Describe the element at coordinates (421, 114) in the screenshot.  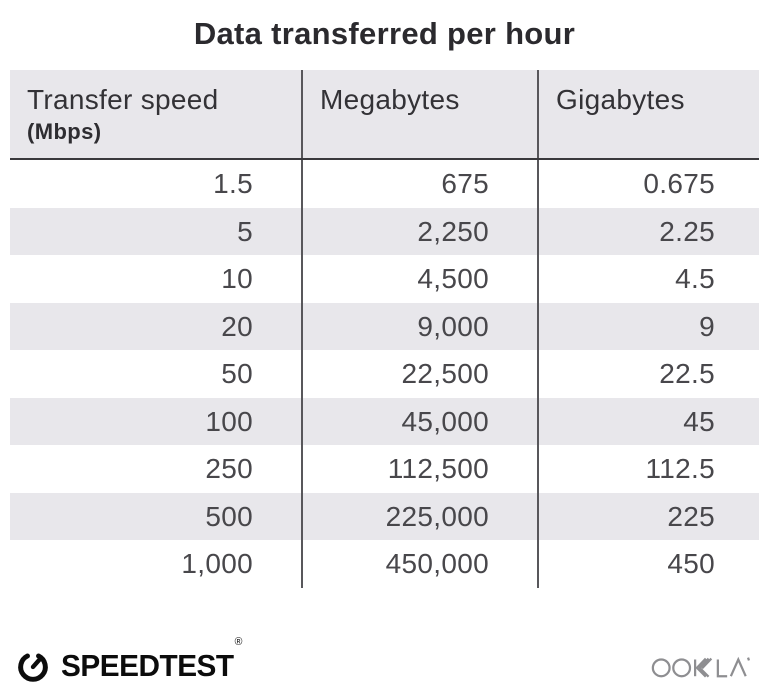
I see `column-header-megabytes: Megabytes` at that location.